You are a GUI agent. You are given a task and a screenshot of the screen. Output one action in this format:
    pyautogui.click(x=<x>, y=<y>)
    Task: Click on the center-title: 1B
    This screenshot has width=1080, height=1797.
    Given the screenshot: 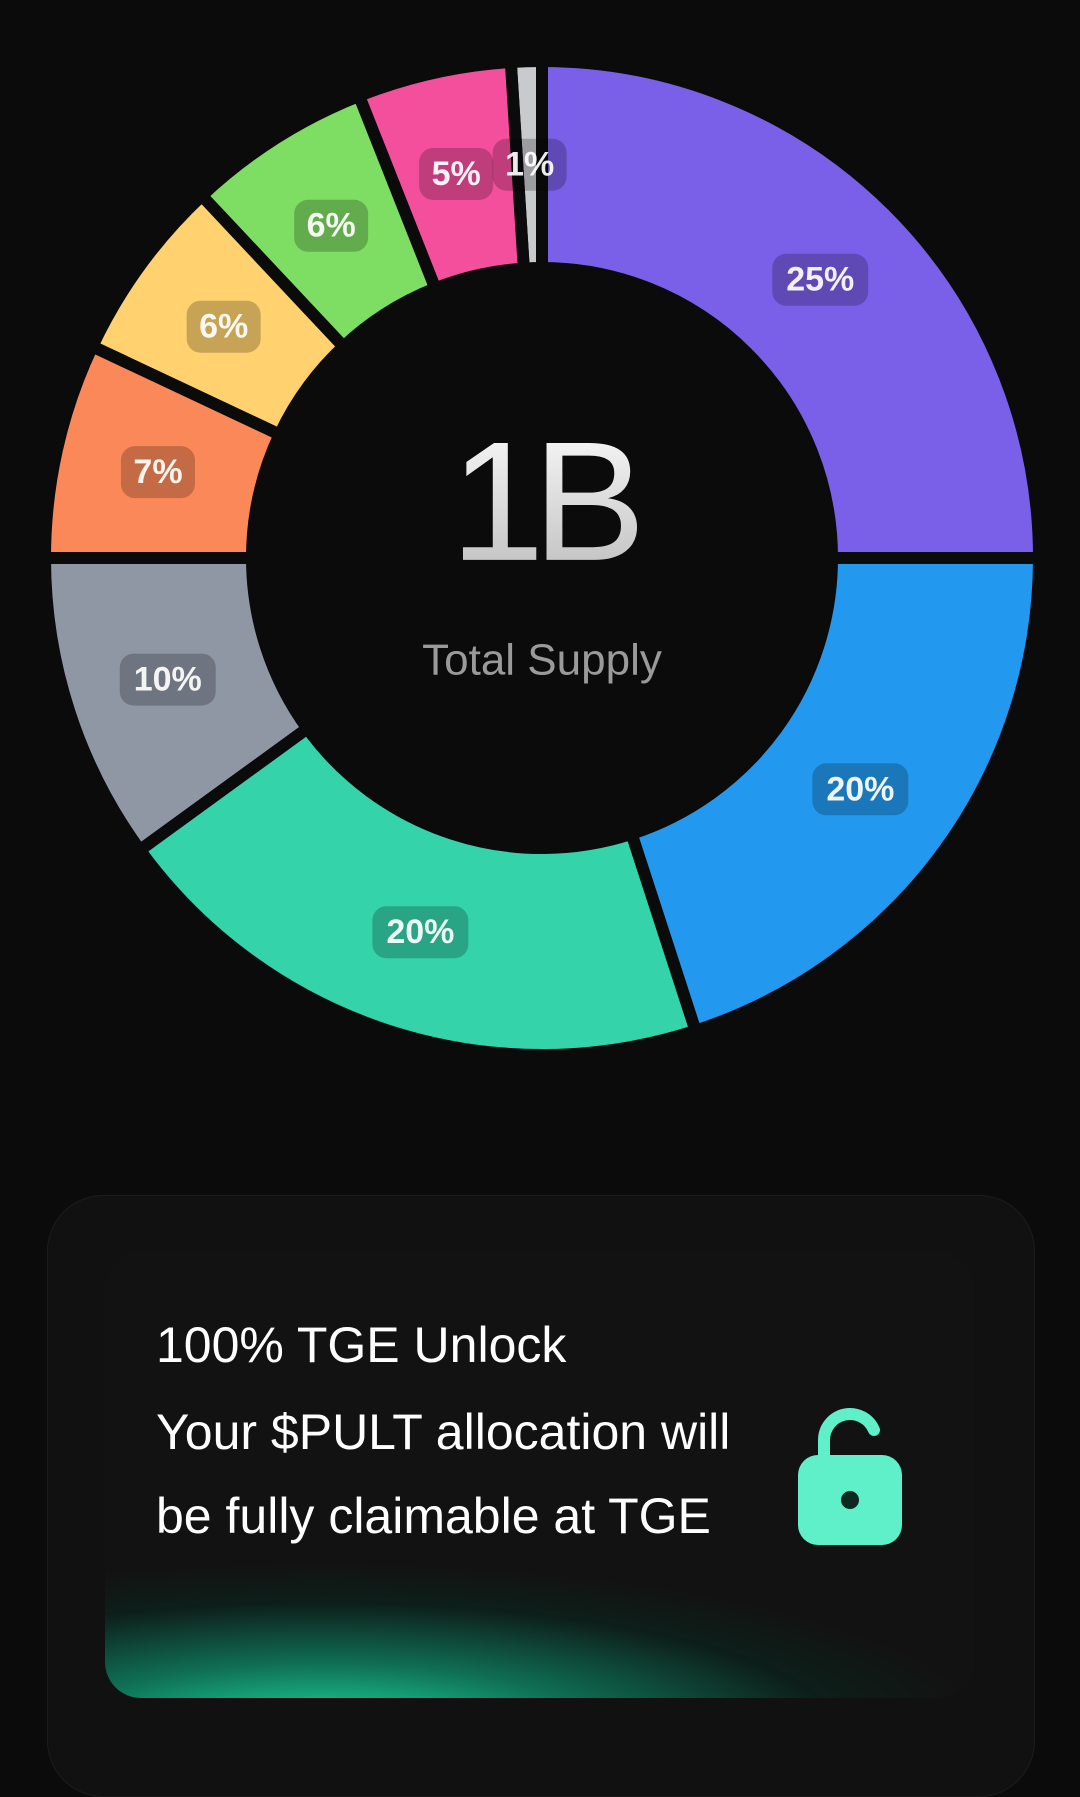 What is the action you would take?
    pyautogui.click(x=544, y=502)
    